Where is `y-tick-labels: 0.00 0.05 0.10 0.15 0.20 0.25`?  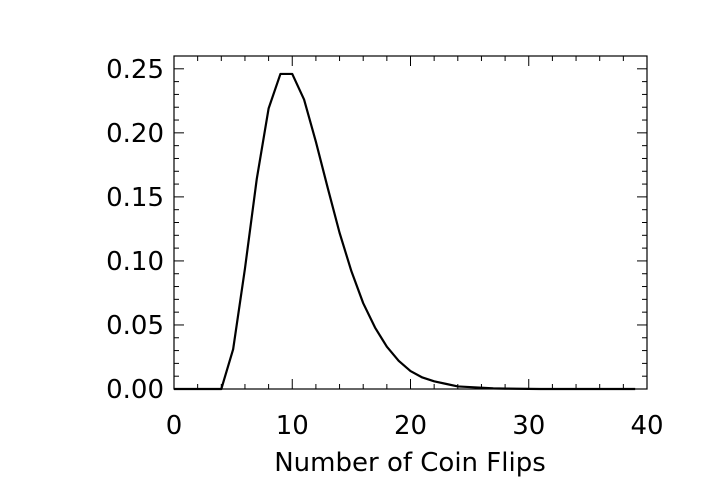 y-tick-labels: 0.00 0.05 0.10 0.15 0.20 0.25 is located at coordinates (135, 230).